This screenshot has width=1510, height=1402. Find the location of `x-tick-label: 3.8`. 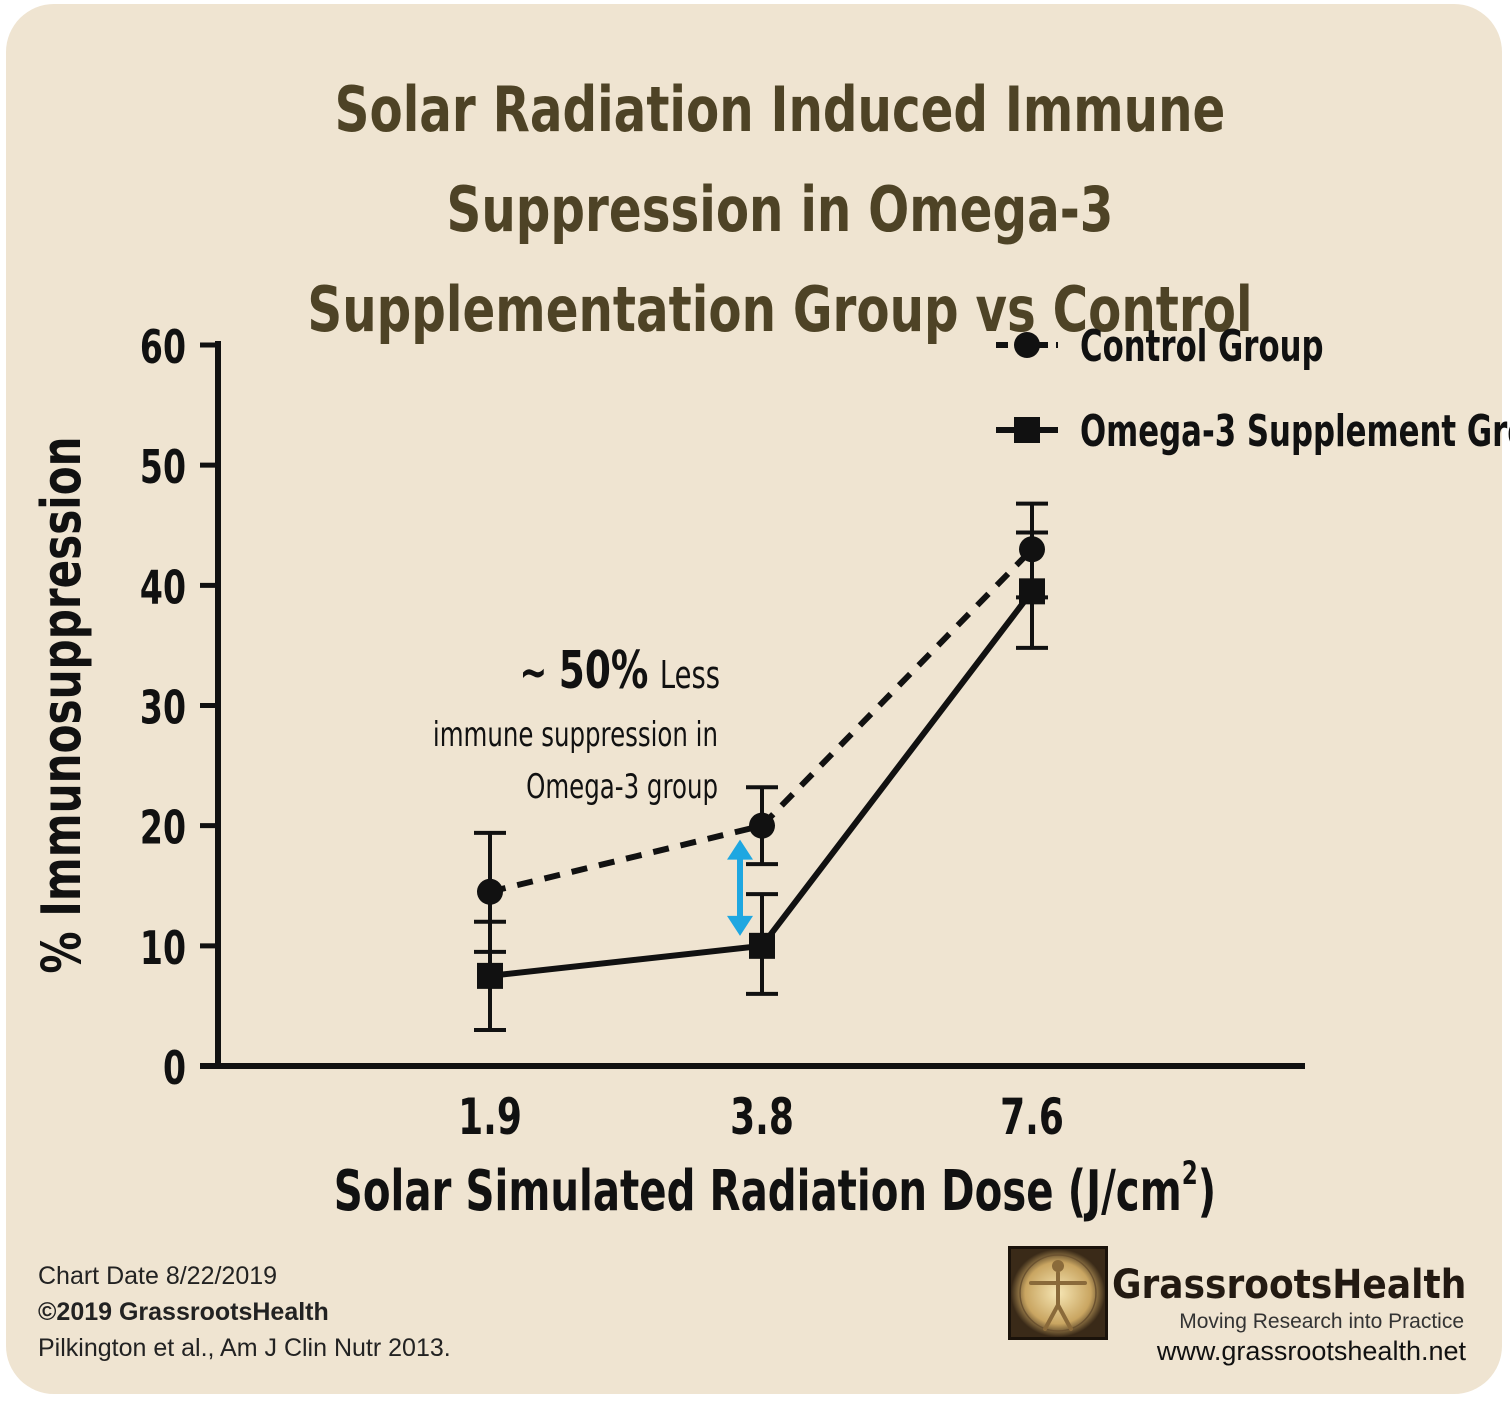

x-tick-label: 3.8 is located at coordinates (762, 1117).